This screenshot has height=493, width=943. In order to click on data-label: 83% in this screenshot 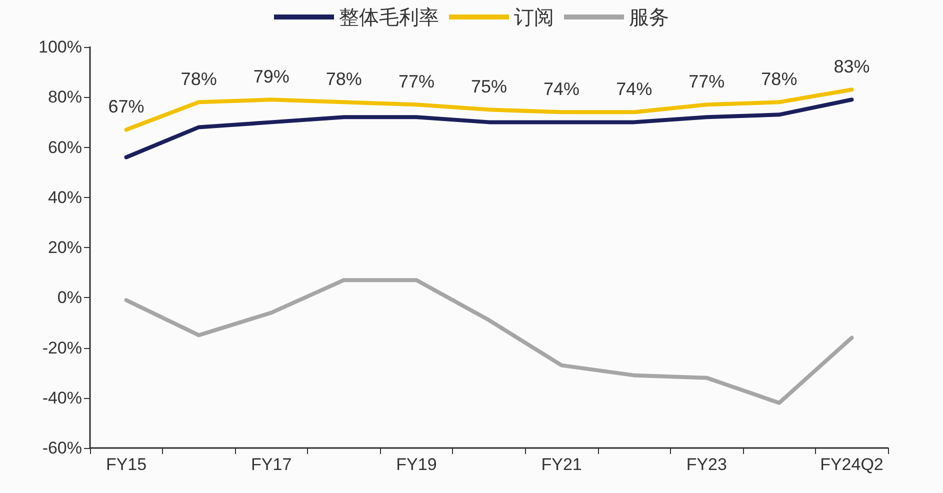, I will do `click(852, 66)`.